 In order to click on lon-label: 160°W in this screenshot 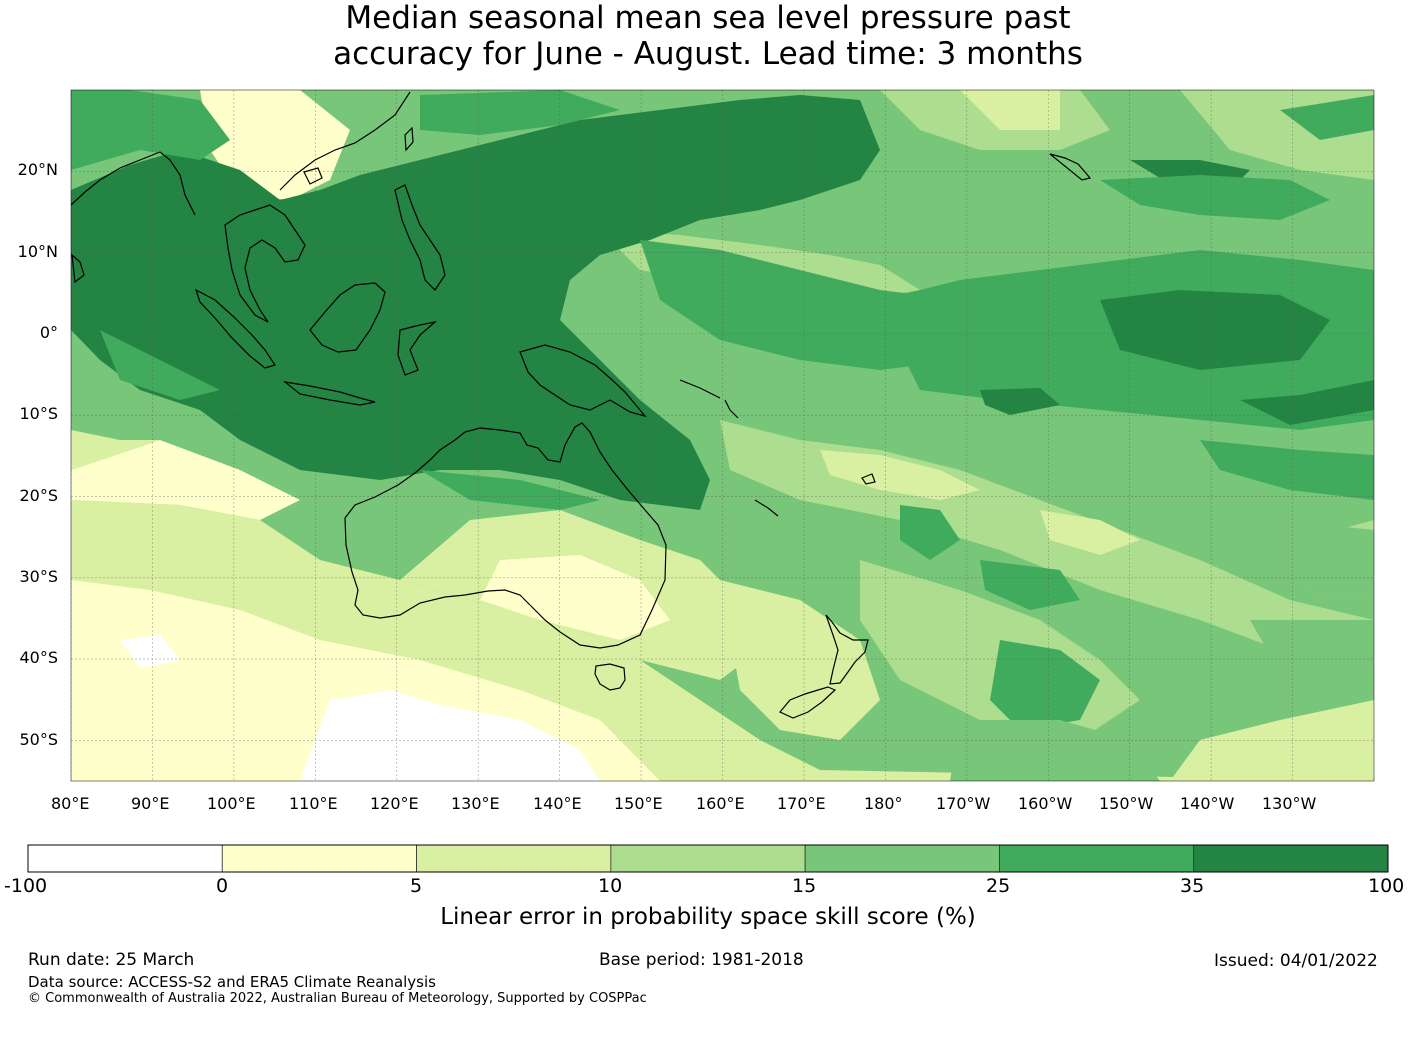, I will do `click(1045, 803)`.